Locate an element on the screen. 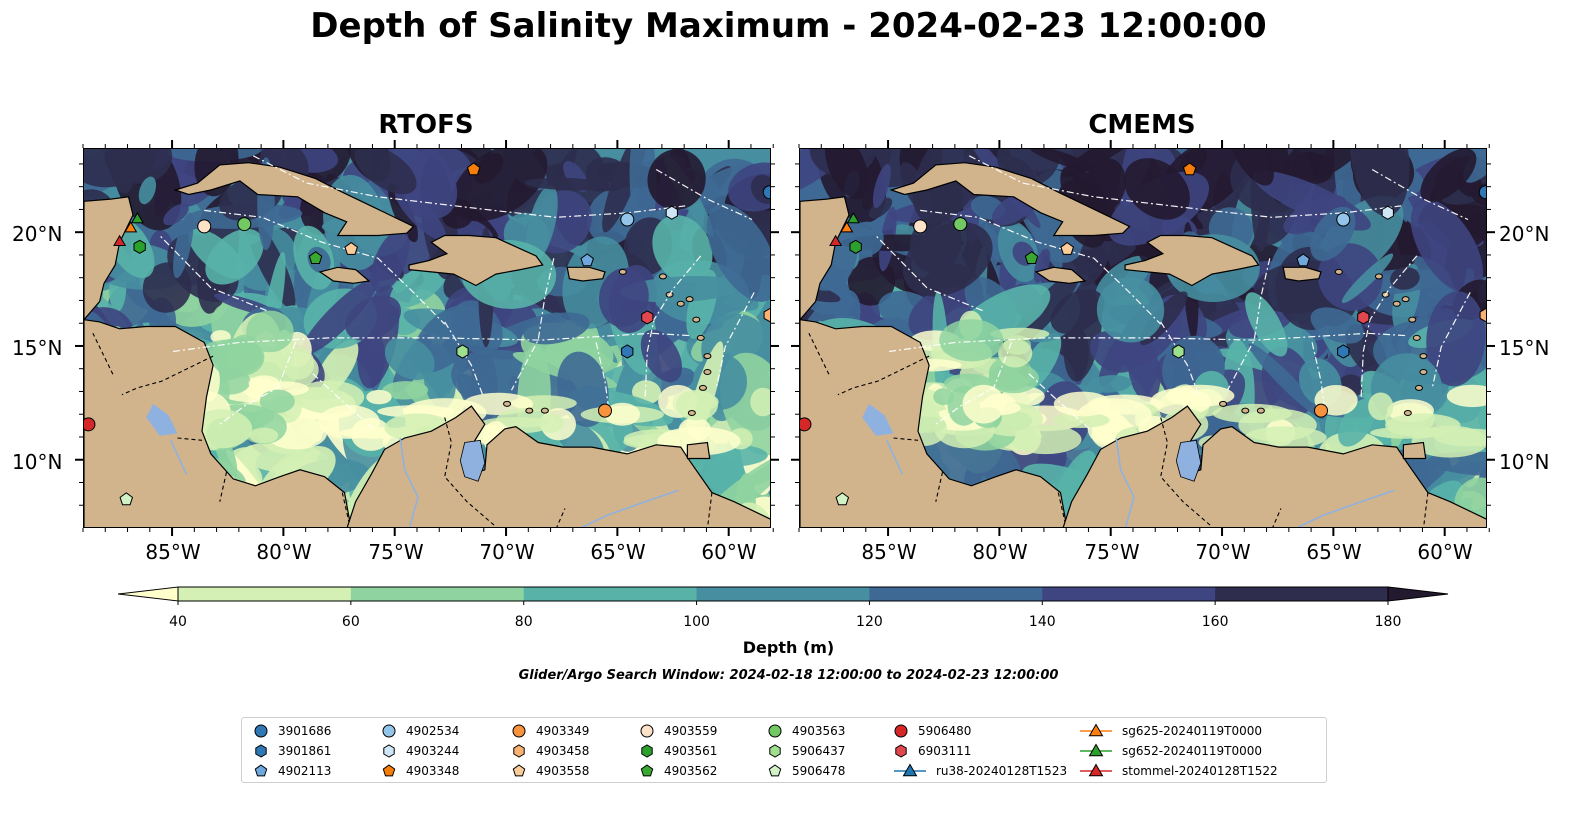 The image size is (1577, 827). legend-label: 5906478 is located at coordinates (819, 771).